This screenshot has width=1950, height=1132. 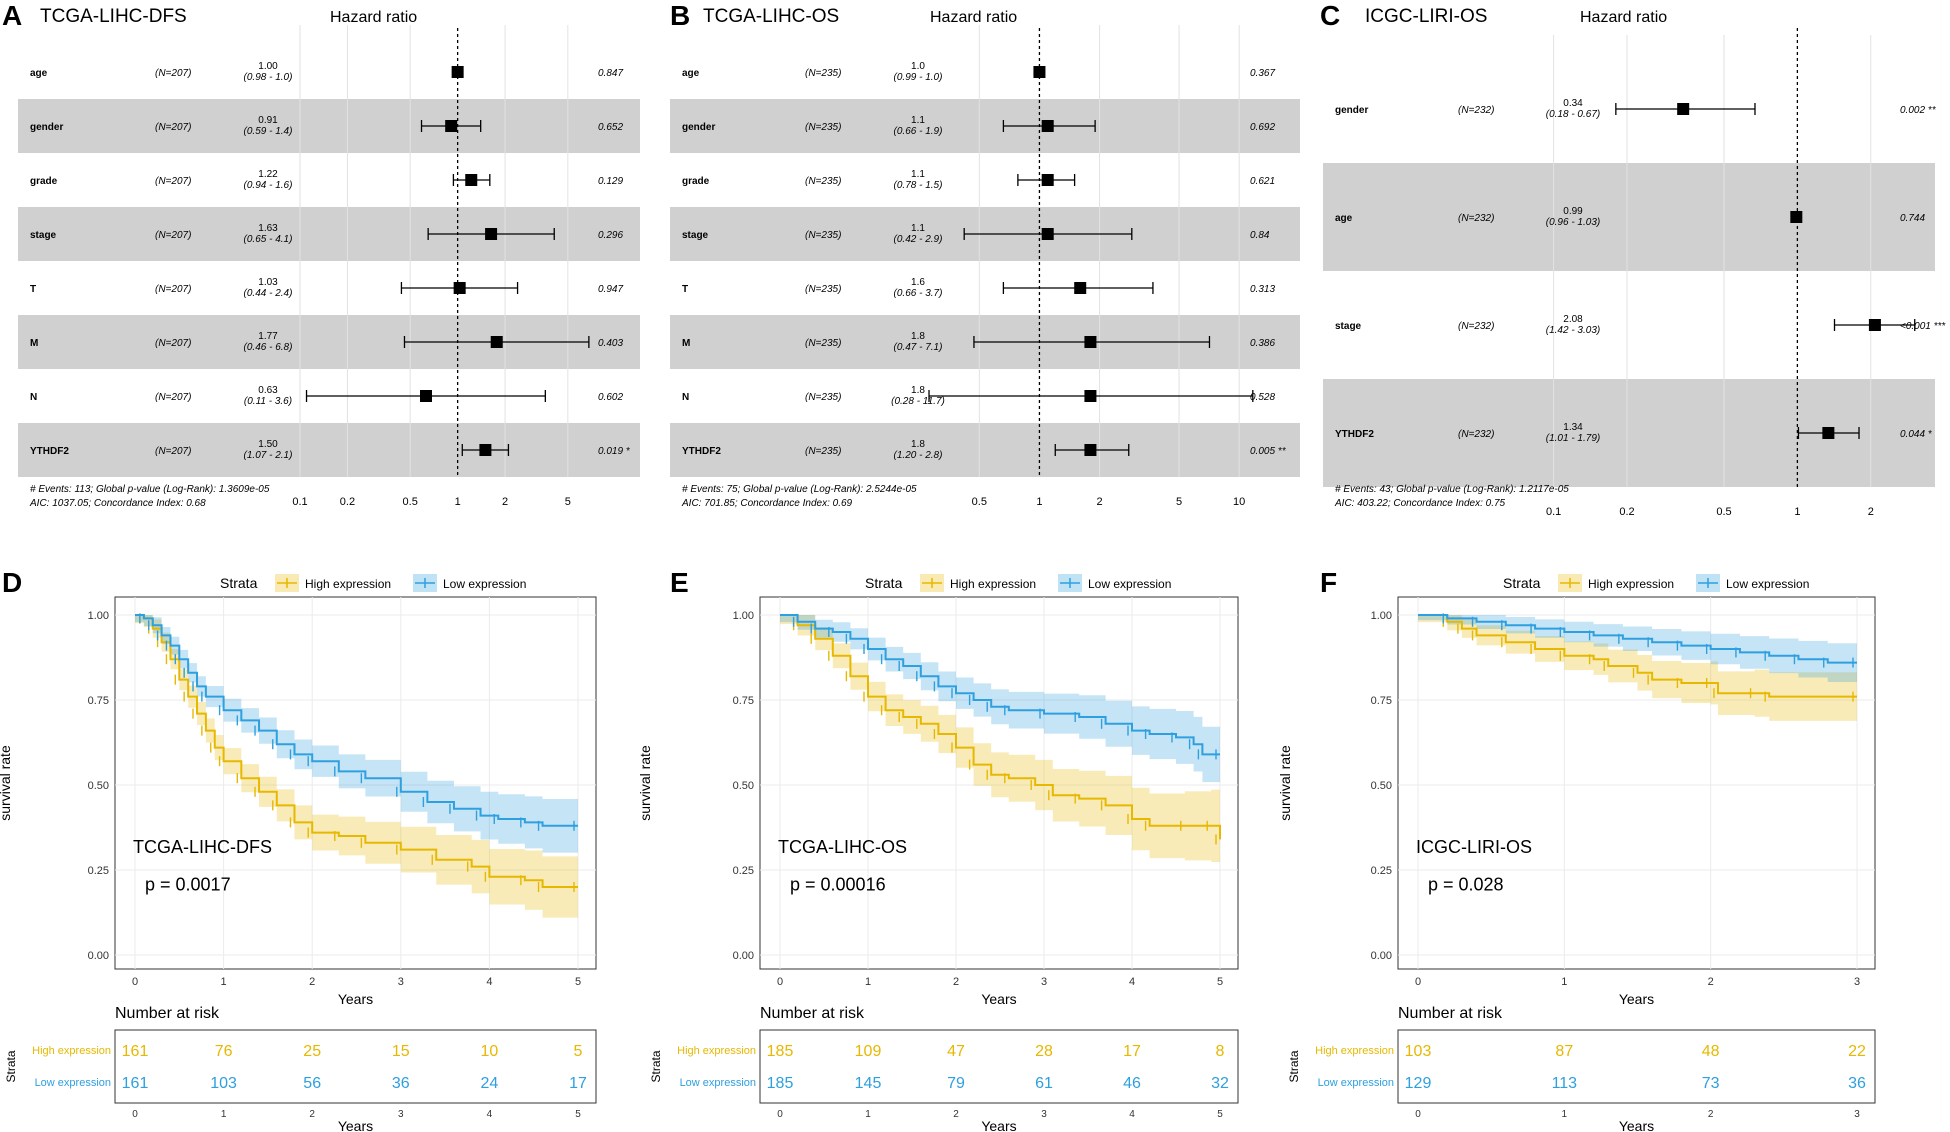 What do you see at coordinates (484, 584) in the screenshot?
I see `legend-label: Low expression` at bounding box center [484, 584].